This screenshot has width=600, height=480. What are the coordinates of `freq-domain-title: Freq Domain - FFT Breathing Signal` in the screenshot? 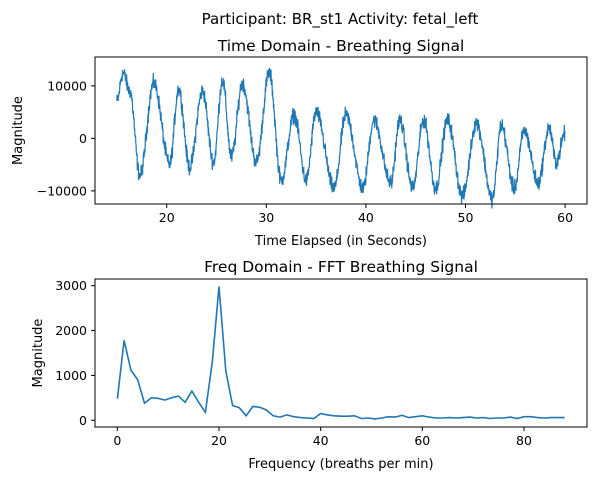 It's located at (341, 267).